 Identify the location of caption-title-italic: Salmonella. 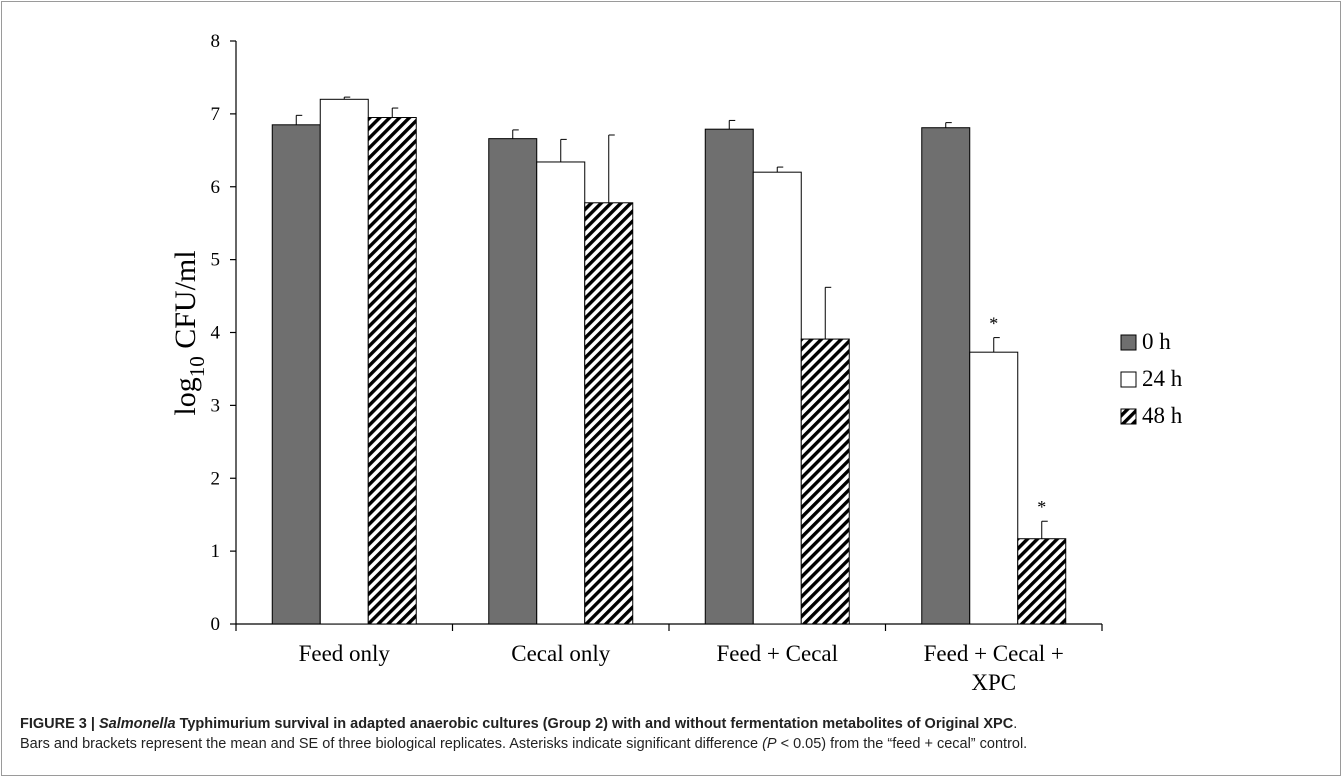
(137, 724).